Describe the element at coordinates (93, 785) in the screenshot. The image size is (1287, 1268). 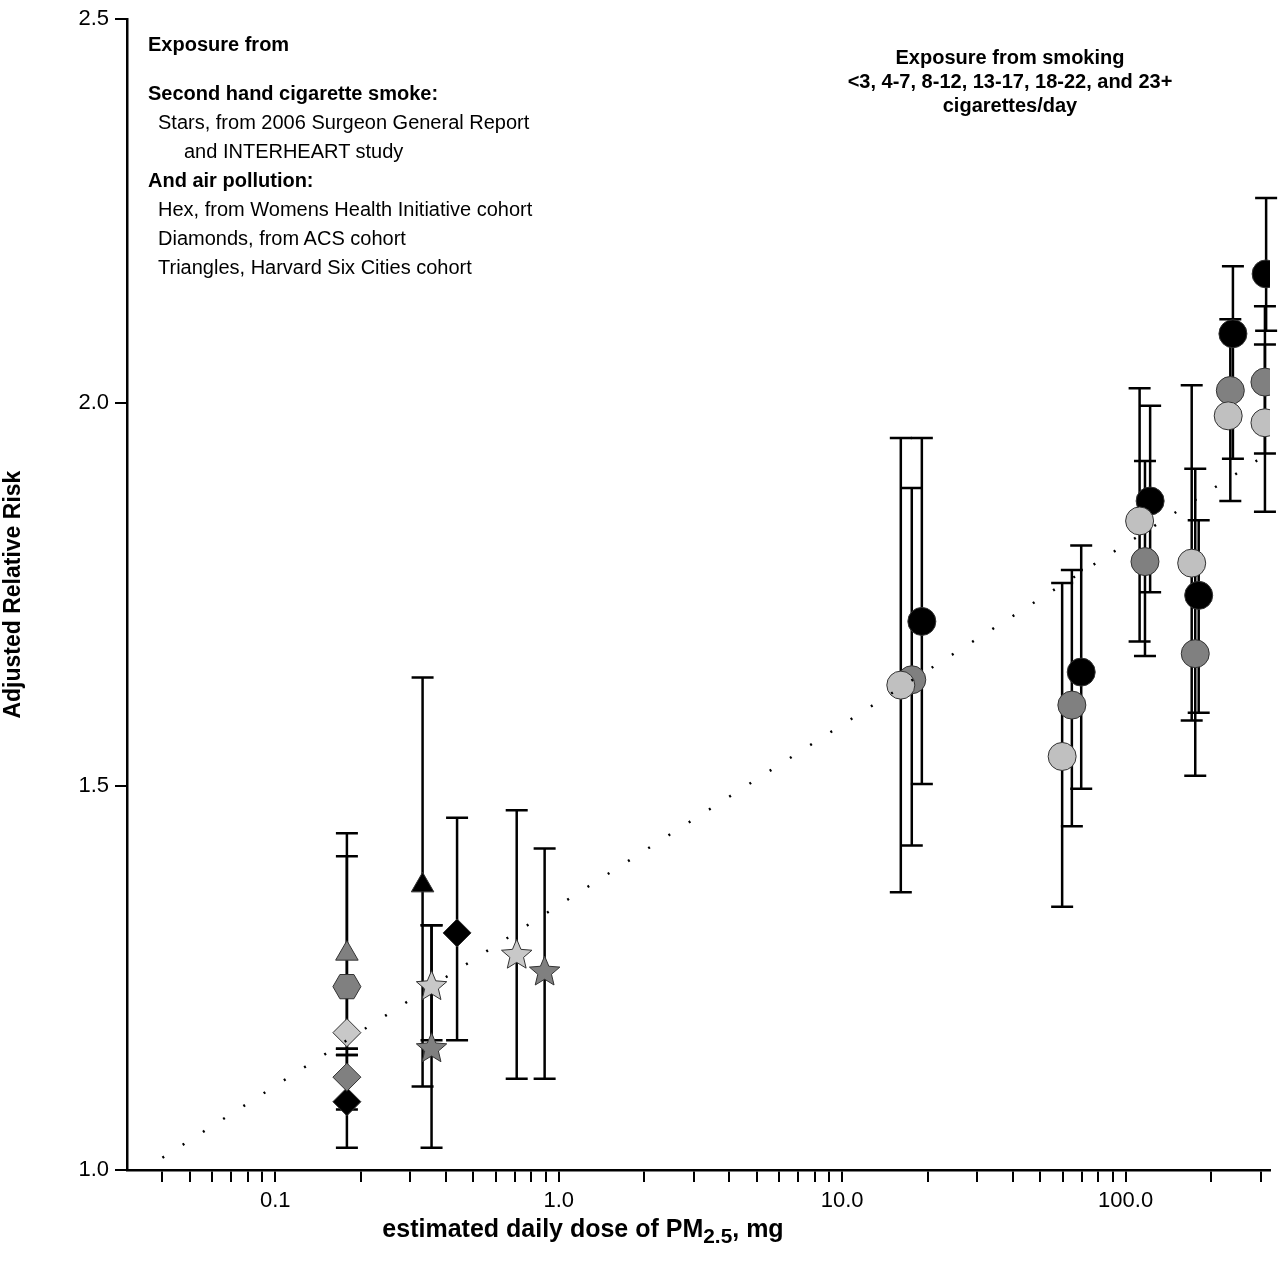
I see `y-tick-label: 1.5` at that location.